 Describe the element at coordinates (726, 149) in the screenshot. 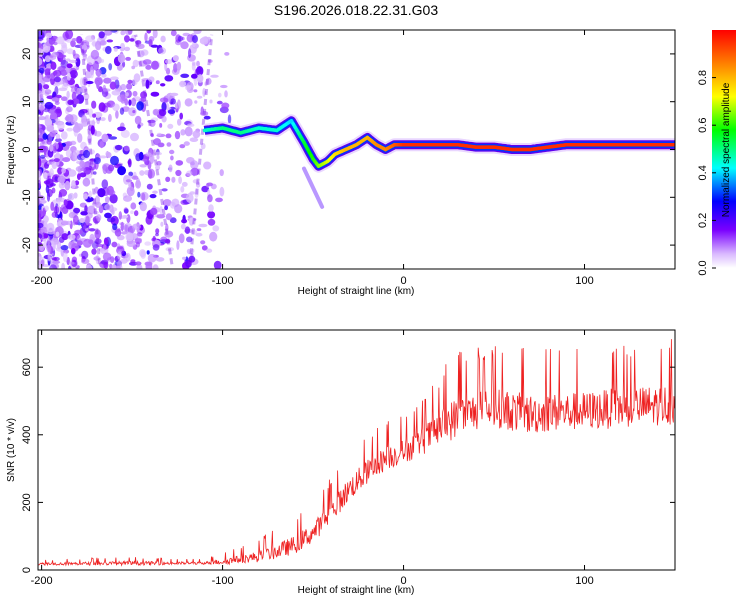

I see `colorbar-label: Normalized spectral amplitude` at that location.